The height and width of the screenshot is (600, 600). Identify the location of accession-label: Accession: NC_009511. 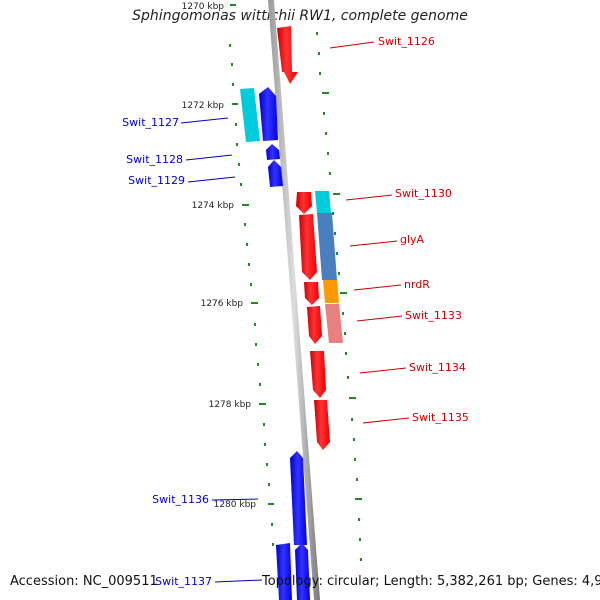
(84, 581).